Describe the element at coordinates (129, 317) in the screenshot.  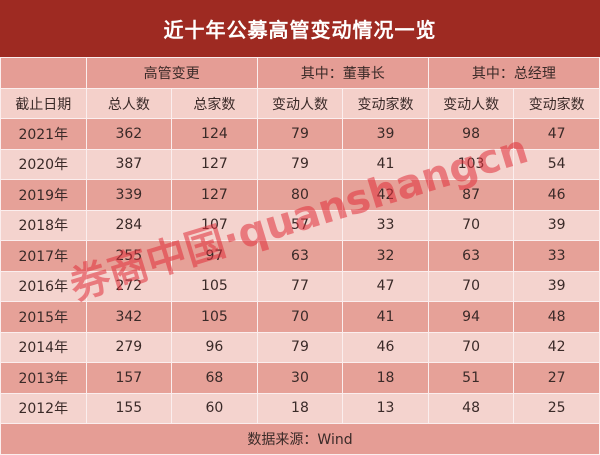
I see `table-cell: 342` at that location.